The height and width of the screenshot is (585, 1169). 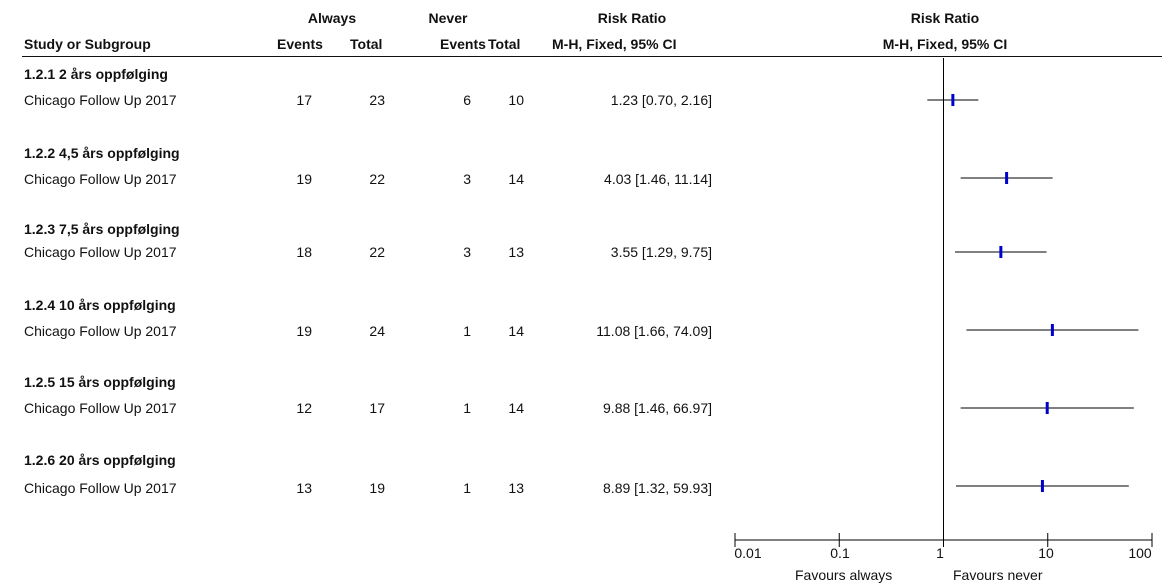 I want to click on favours-always-label: Favours always, so click(x=844, y=575).